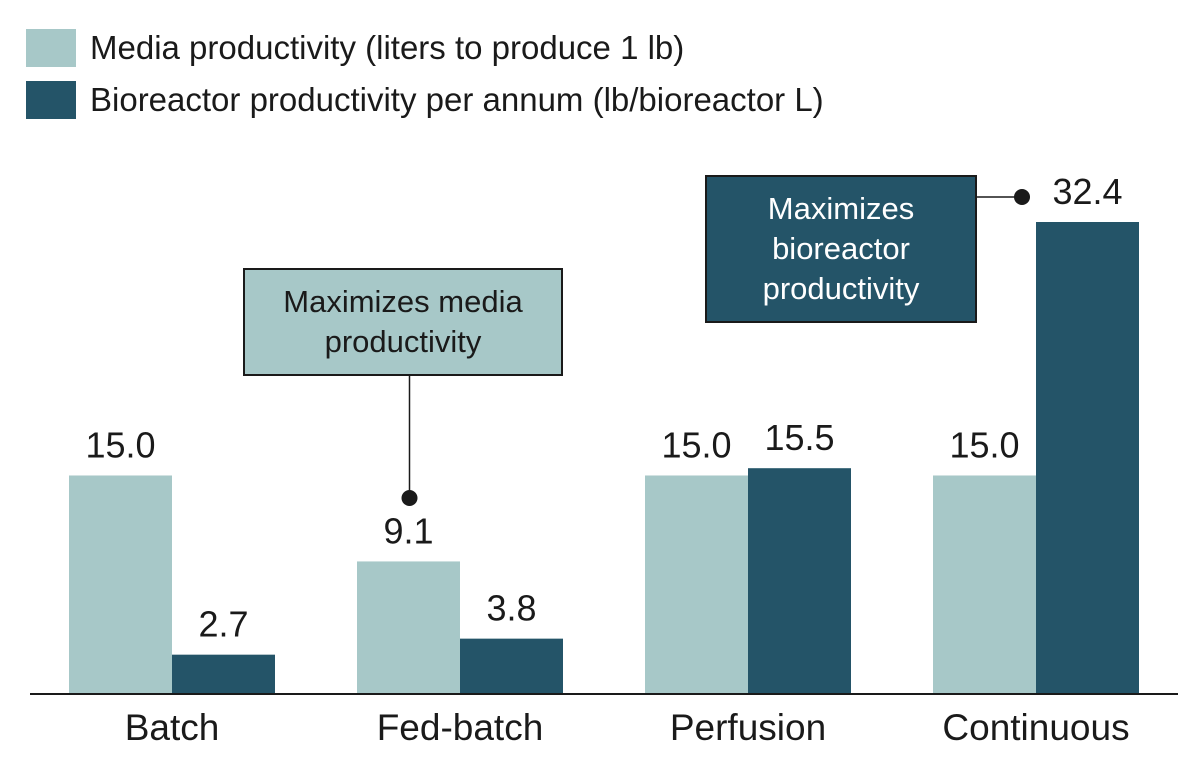 The image size is (1200, 784). What do you see at coordinates (408, 530) in the screenshot?
I see `value-label-media-fed-batch: 9.1` at bounding box center [408, 530].